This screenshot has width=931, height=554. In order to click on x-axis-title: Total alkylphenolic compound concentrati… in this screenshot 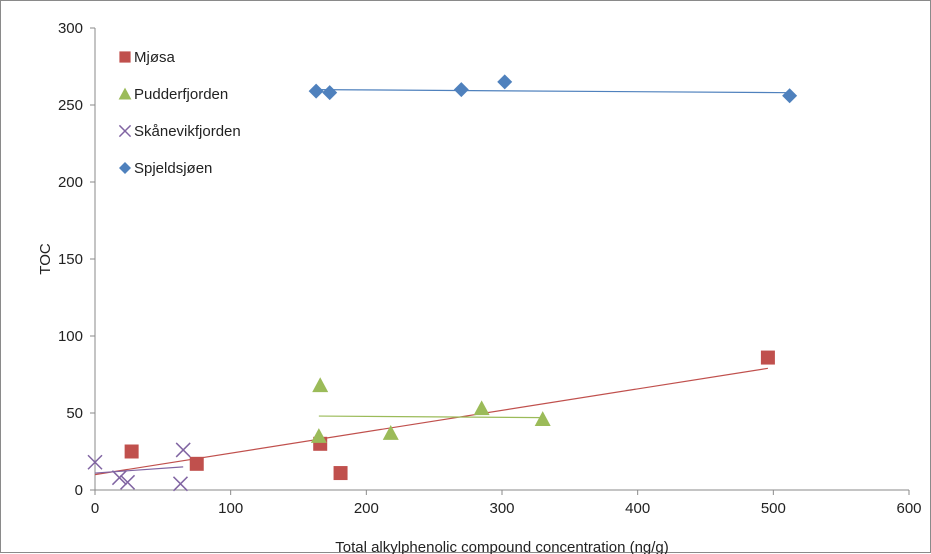, I will do `click(502, 546)`.